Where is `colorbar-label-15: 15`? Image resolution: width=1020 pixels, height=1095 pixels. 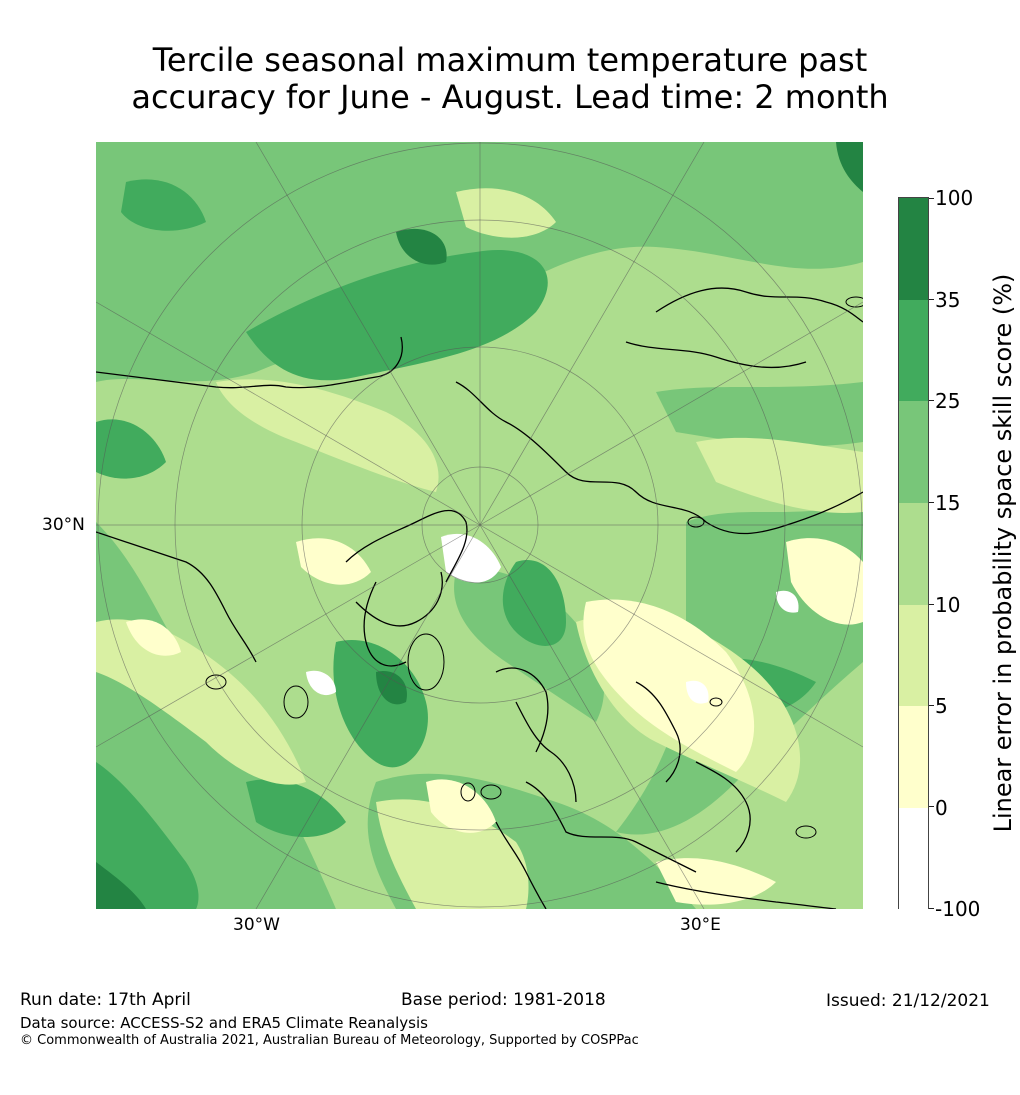
colorbar-label-15: 15 is located at coordinates (948, 503).